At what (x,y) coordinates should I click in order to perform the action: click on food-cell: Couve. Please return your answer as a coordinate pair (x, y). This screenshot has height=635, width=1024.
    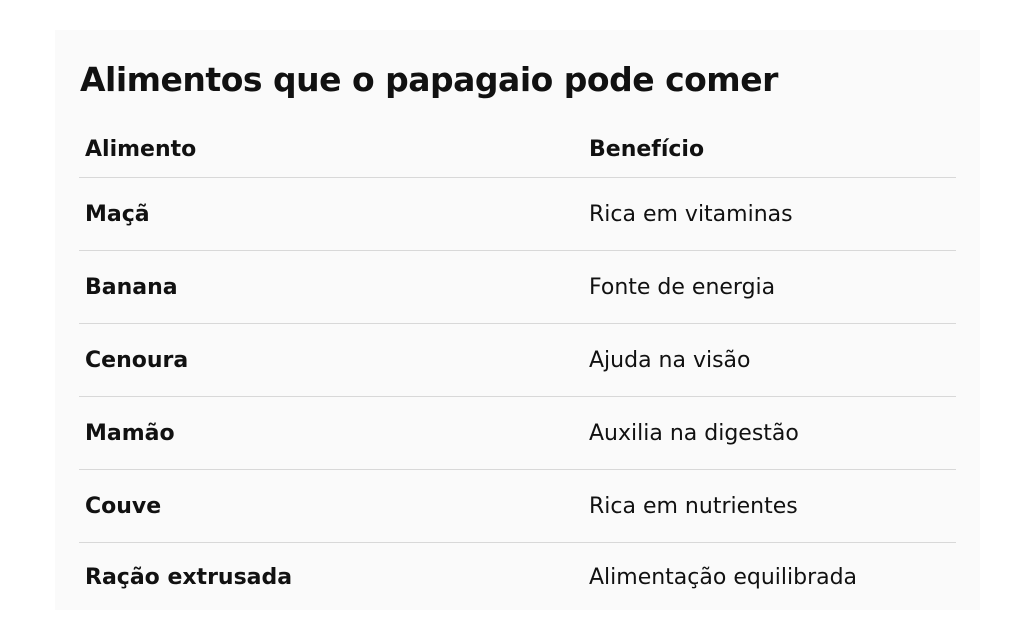
    Looking at the image, I should click on (331, 506).